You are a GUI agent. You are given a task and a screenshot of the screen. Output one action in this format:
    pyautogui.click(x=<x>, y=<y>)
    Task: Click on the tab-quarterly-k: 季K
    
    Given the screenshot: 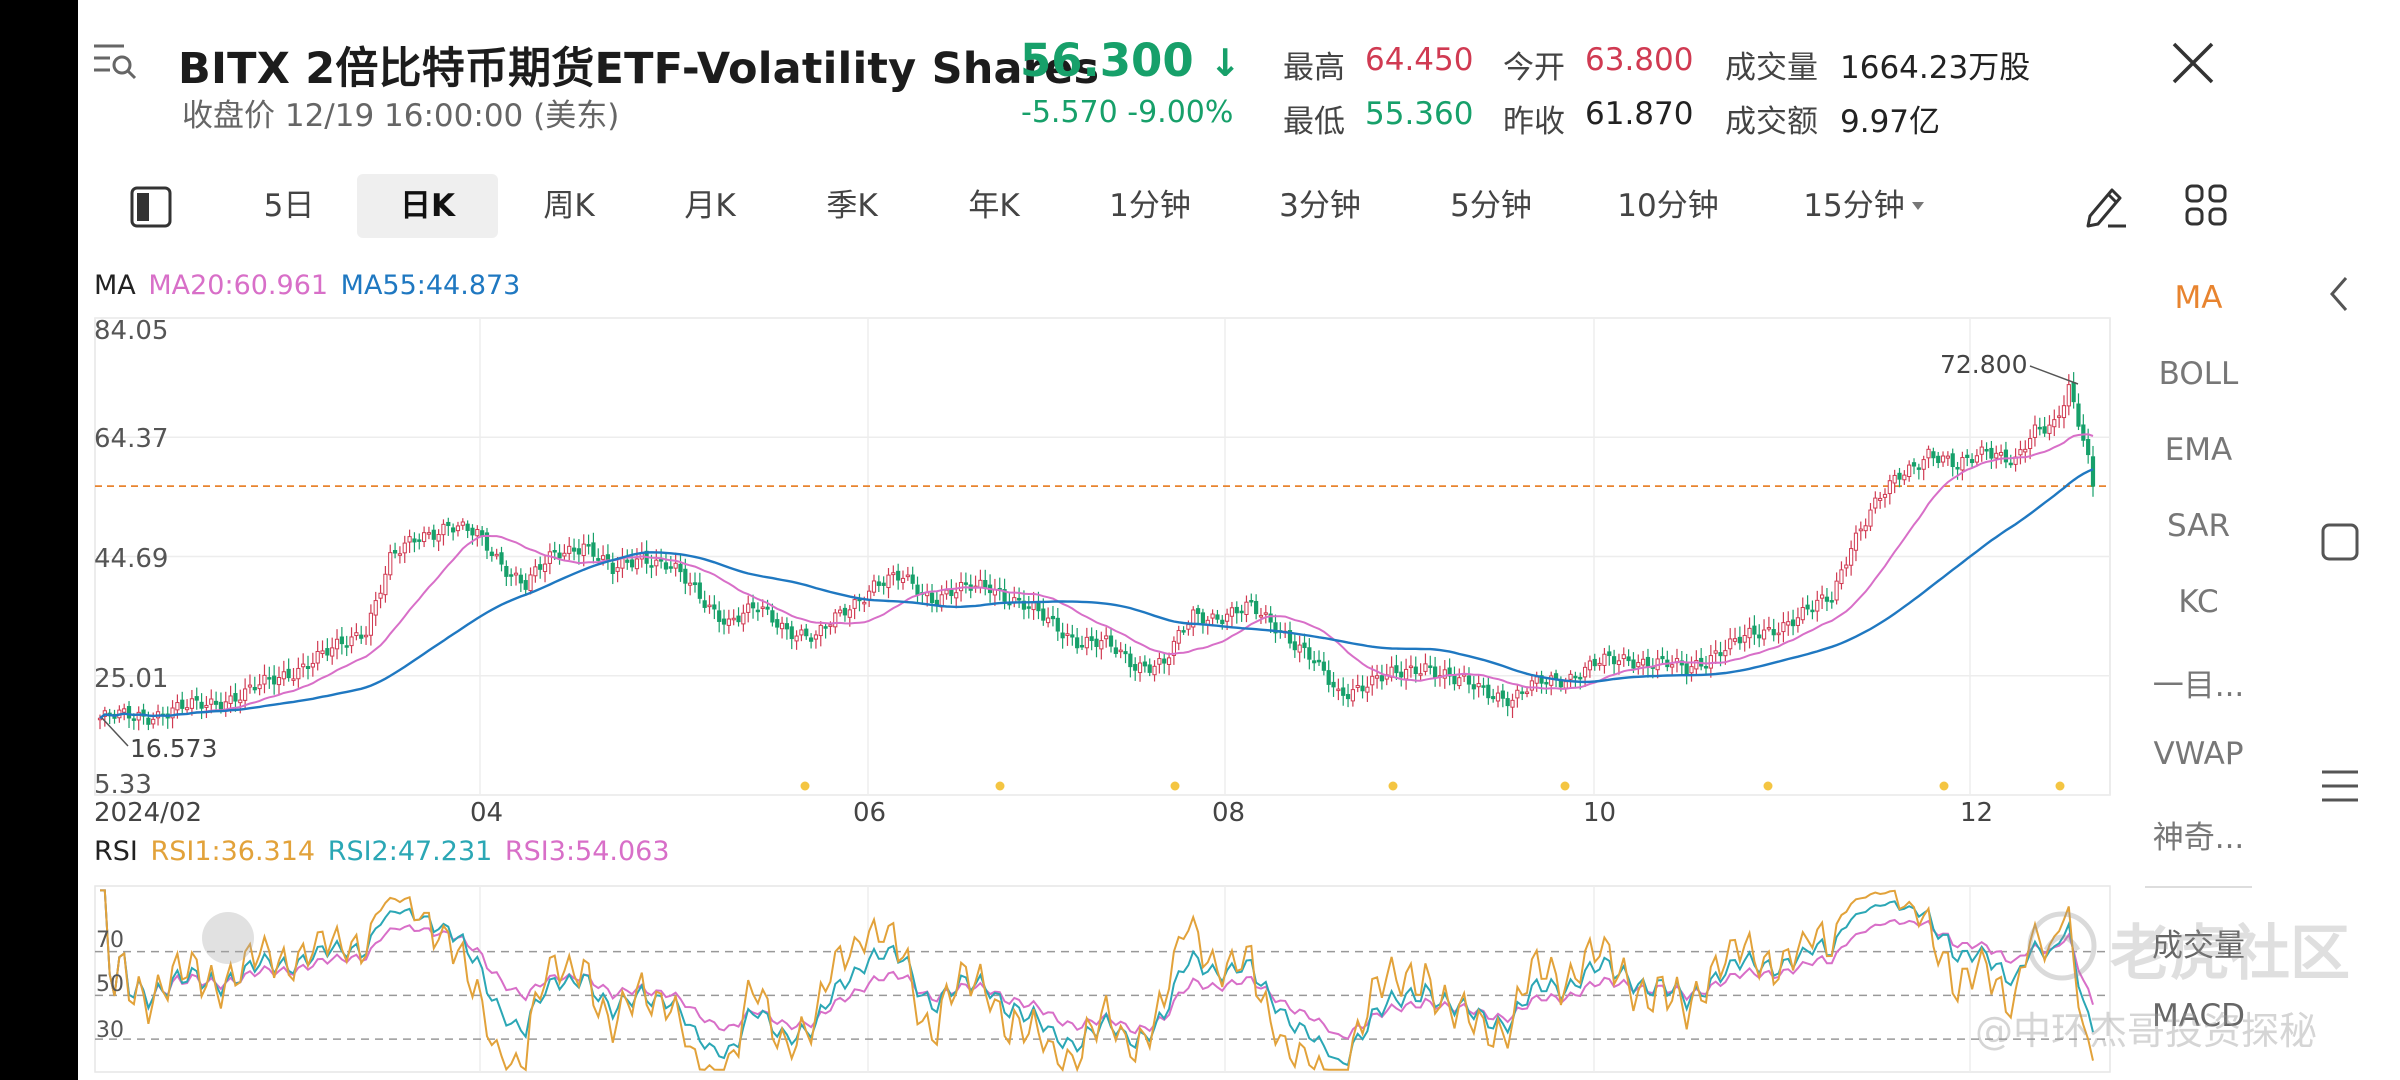 What is the action you would take?
    pyautogui.click(x=852, y=206)
    